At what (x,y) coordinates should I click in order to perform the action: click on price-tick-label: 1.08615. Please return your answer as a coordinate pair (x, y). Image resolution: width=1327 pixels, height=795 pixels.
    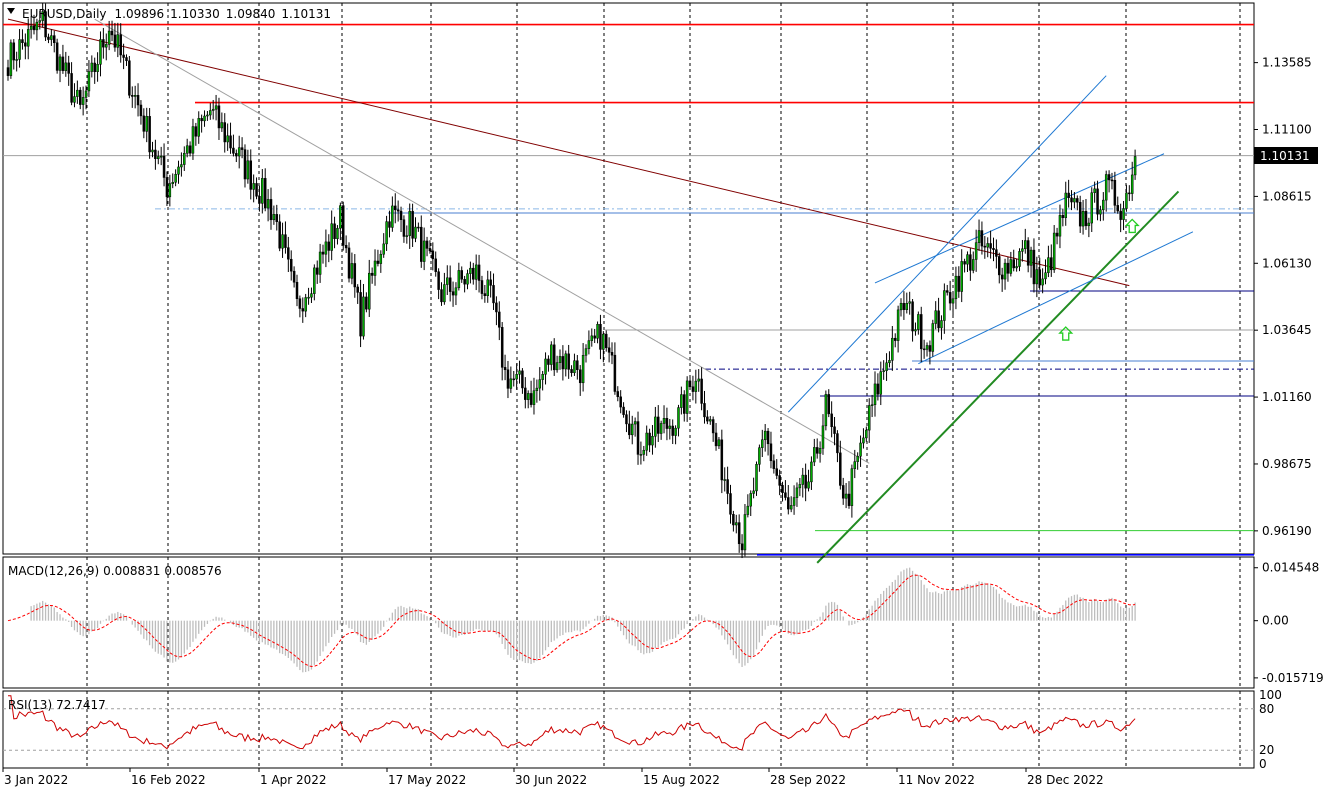
    Looking at the image, I should click on (1287, 196).